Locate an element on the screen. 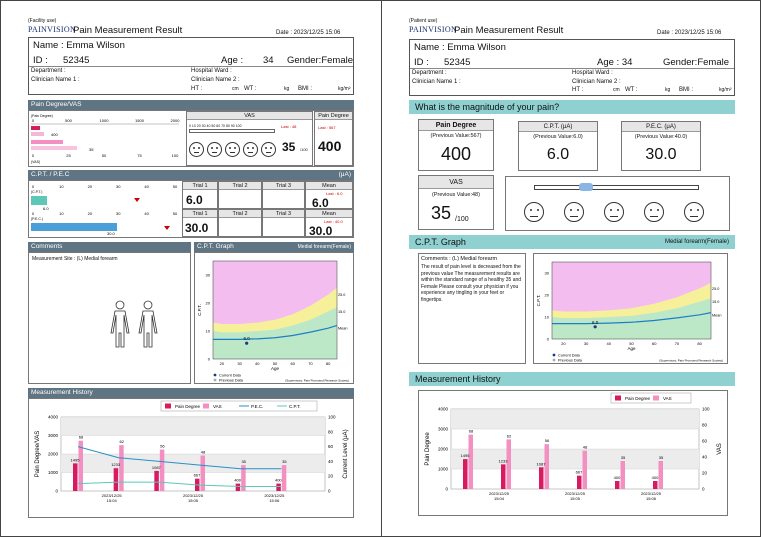  cpt-header: C.P.T. (μA) is located at coordinates (558, 127).